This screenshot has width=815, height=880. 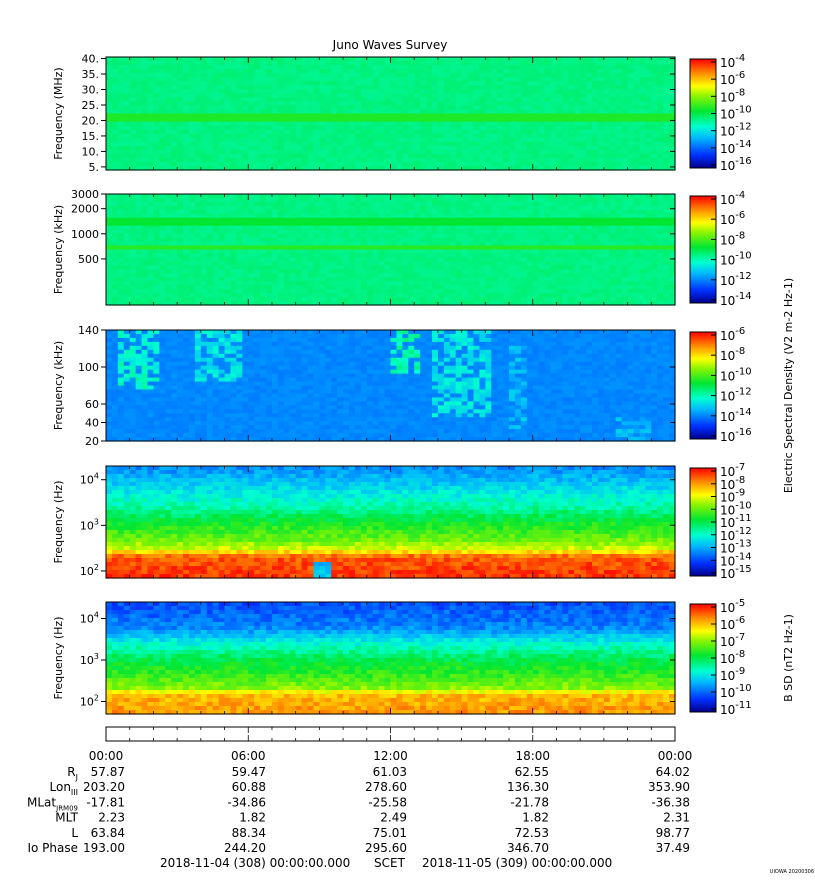 I want to click on colorbar-tick-label: 10⁻⁷, so click(x=732, y=640).